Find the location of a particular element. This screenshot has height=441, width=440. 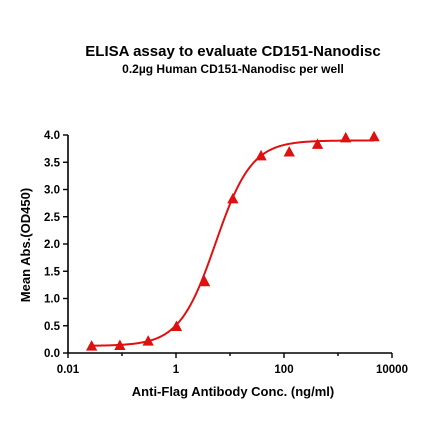

chart-subtitle: 0.2µg Human CD151-Nanodisc per well is located at coordinates (233, 69).